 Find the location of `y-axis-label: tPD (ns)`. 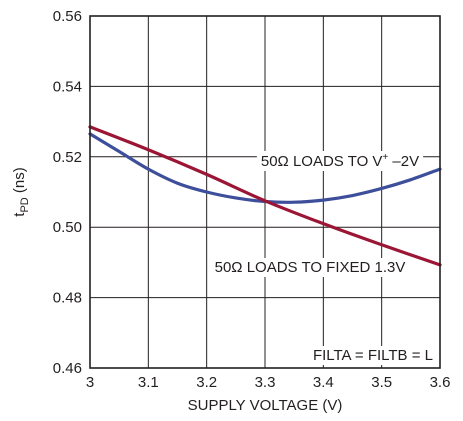

y-axis-label: tPD (ns) is located at coordinates (21, 191).